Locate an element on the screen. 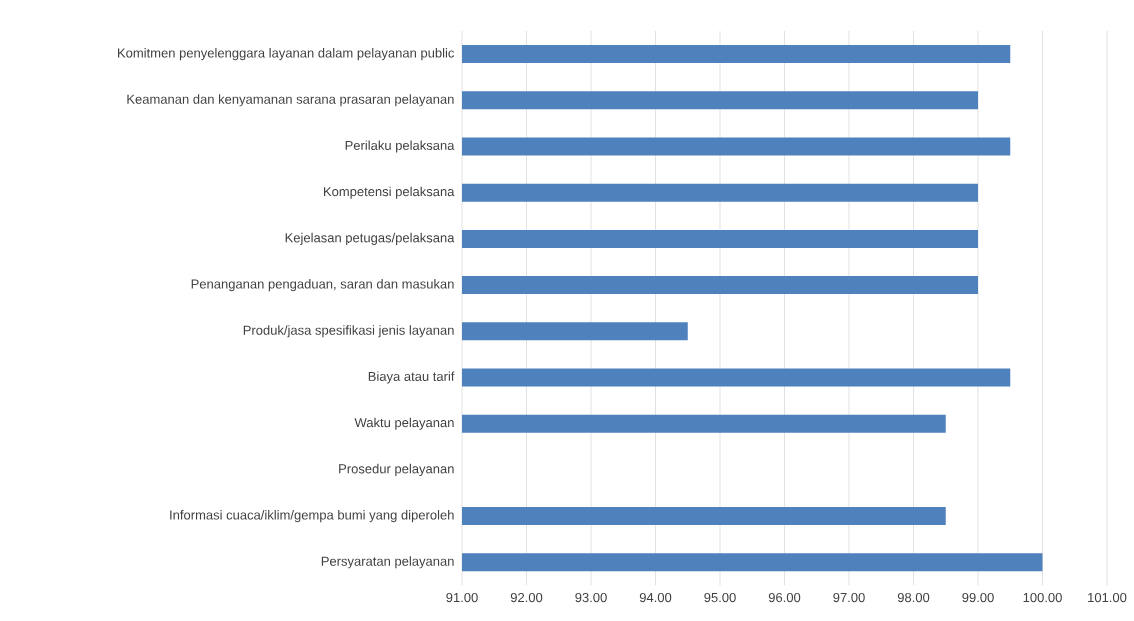  x-tick-label: 100.00 is located at coordinates (1042, 597).